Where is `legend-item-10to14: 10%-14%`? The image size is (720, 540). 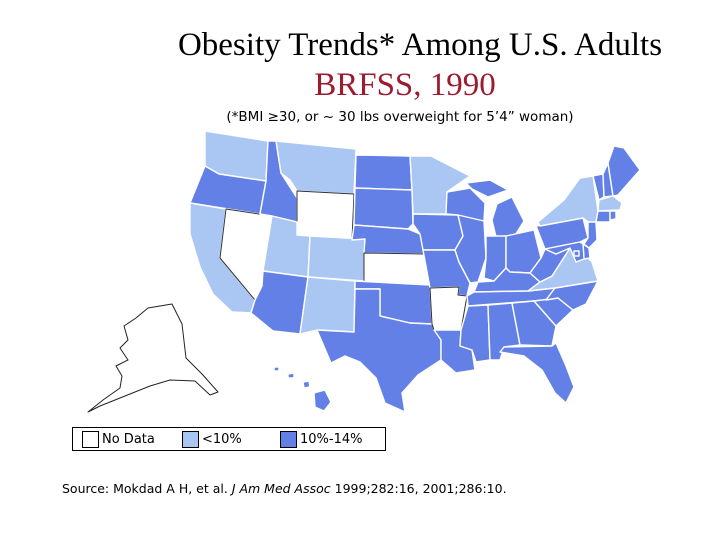 legend-item-10to14: 10%-14% is located at coordinates (326, 439).